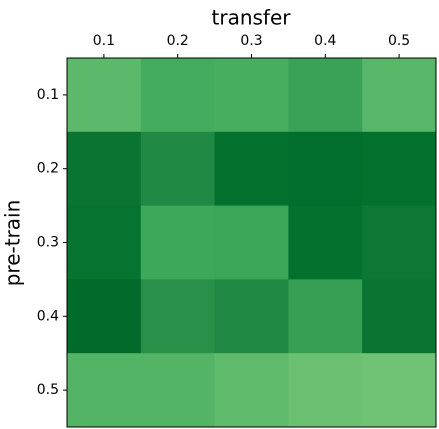 The height and width of the screenshot is (429, 439). What do you see at coordinates (104, 41) in the screenshot?
I see `x-tick-label: 0.1` at bounding box center [104, 41].